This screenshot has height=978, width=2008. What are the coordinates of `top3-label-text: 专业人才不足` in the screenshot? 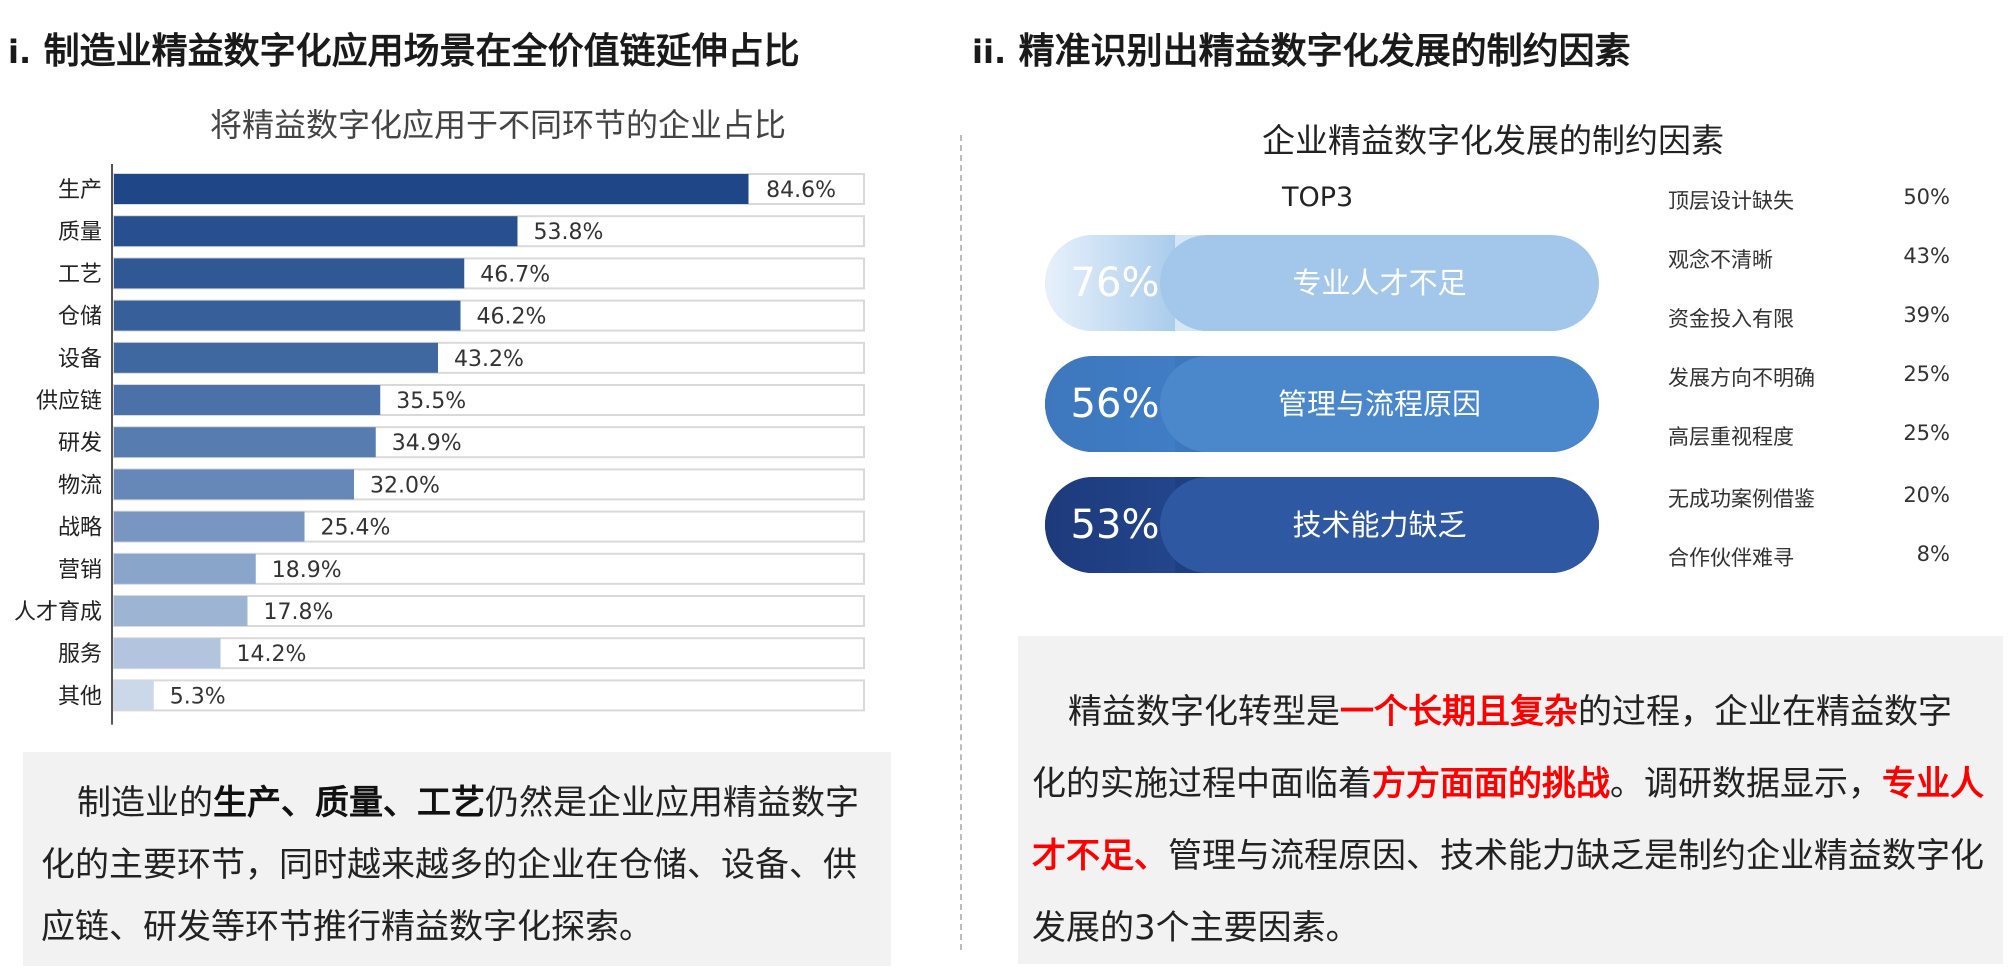 It's located at (1379, 283).